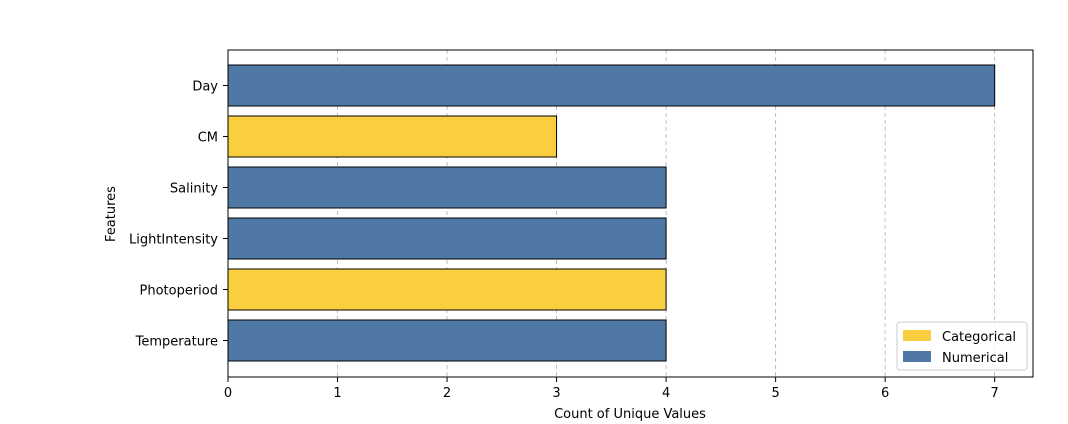  Describe the element at coordinates (447, 289) in the screenshot. I see `bar-photoperiod` at that location.